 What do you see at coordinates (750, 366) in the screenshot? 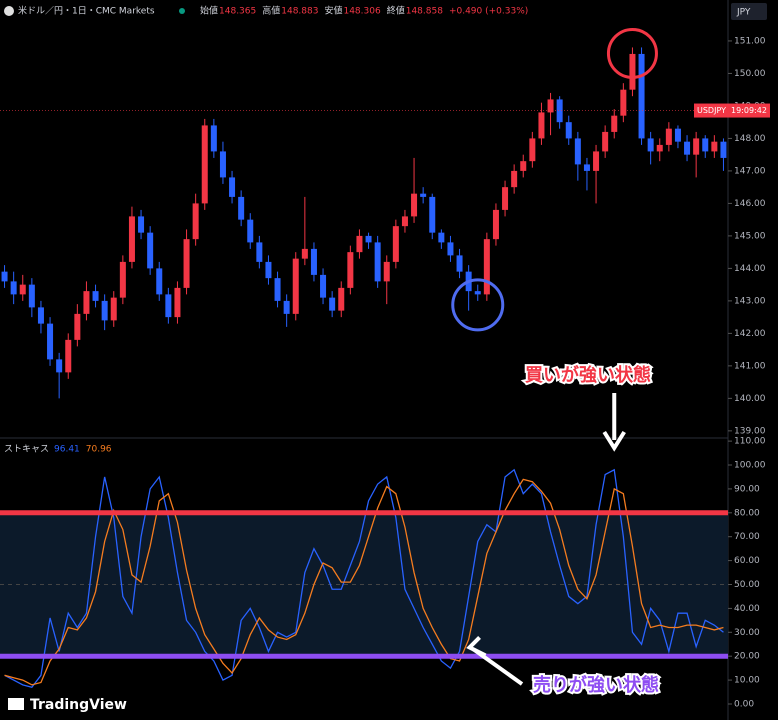
I see `y-tick-label: 141.00` at bounding box center [750, 366].